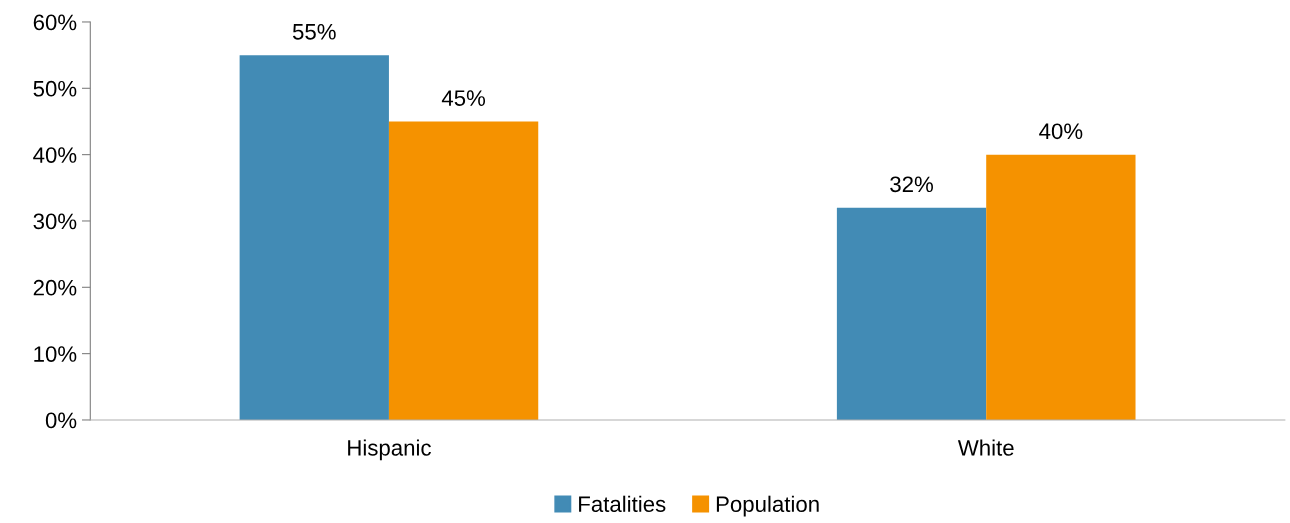 This screenshot has width=1290, height=523. What do you see at coordinates (985, 447) in the screenshot?
I see `x-tick-label: White` at bounding box center [985, 447].